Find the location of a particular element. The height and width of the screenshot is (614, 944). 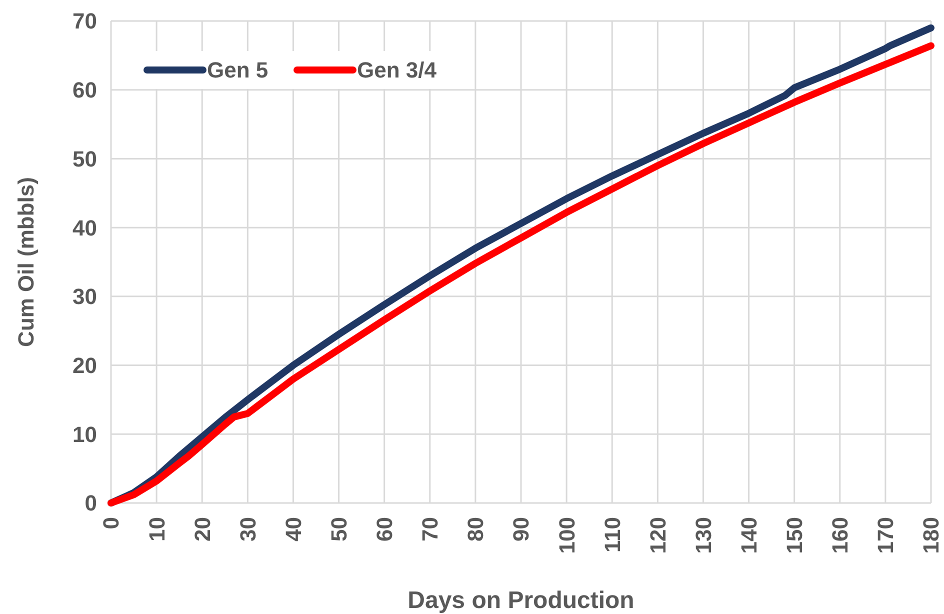

y-tick-label: 30 is located at coordinates (84, 297).